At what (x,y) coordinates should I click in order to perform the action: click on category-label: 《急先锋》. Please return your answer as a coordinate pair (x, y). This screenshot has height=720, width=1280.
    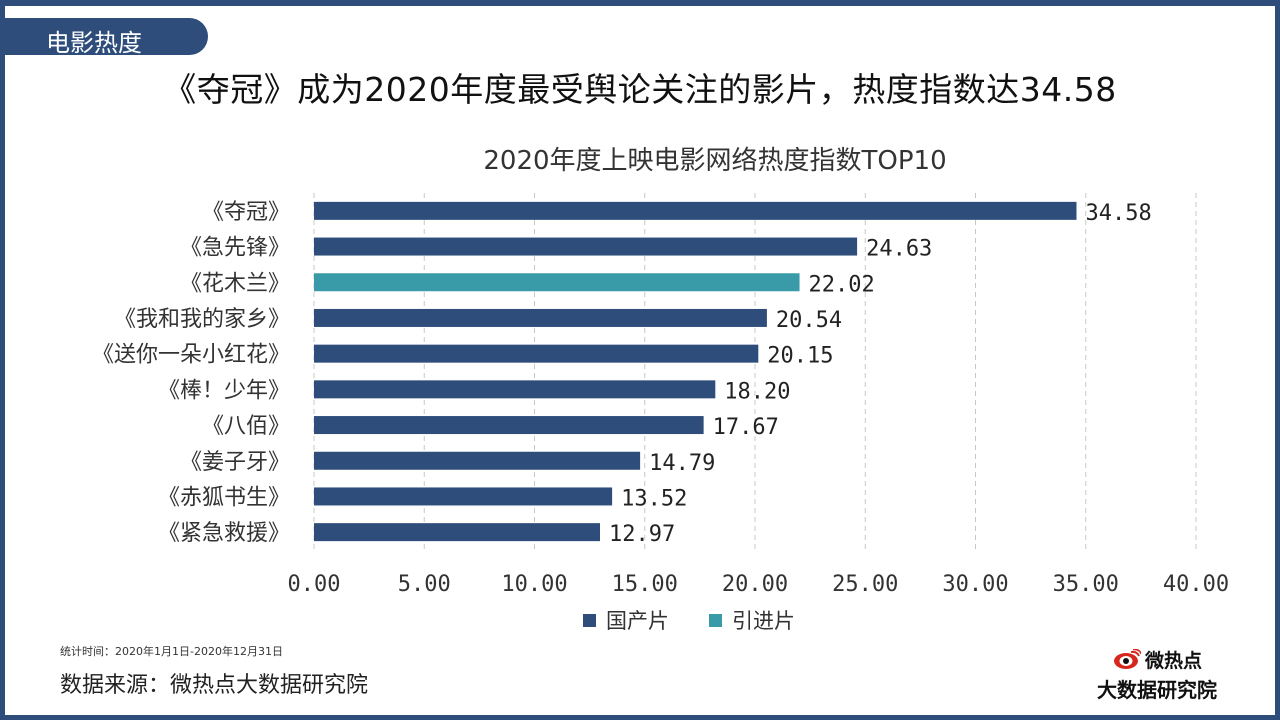
    Looking at the image, I should click on (235, 248).